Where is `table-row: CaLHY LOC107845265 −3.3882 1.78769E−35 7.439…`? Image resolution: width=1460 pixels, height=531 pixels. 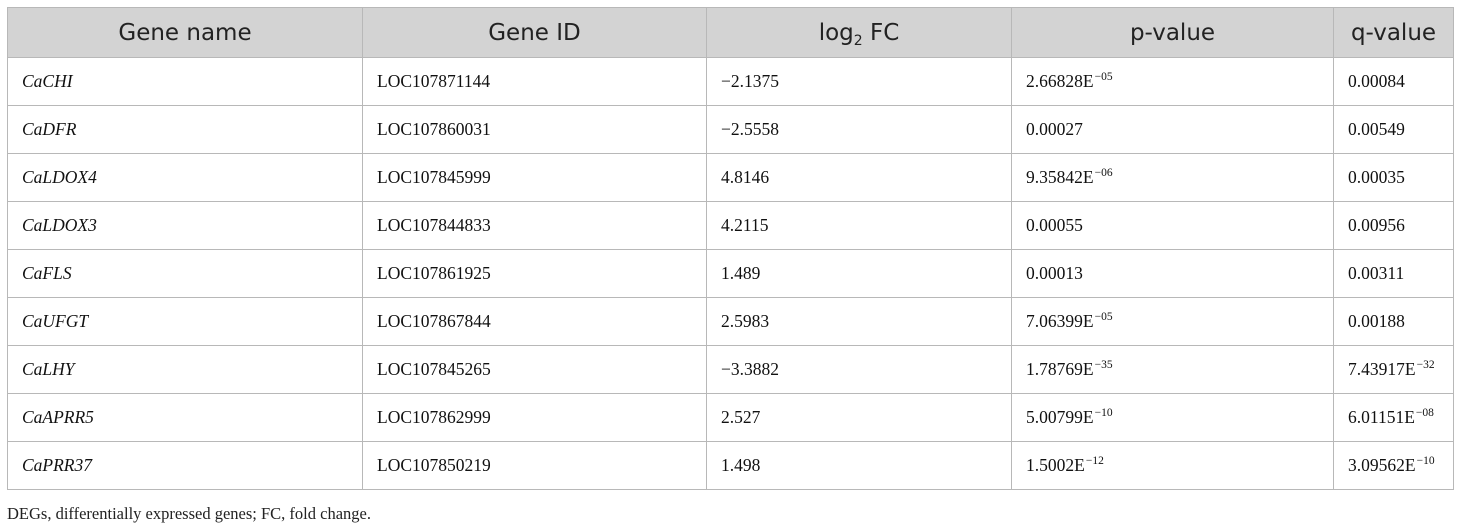 table-row: CaLHY LOC107845265 −3.3882 1.78769E−35 7.439… is located at coordinates (730, 369).